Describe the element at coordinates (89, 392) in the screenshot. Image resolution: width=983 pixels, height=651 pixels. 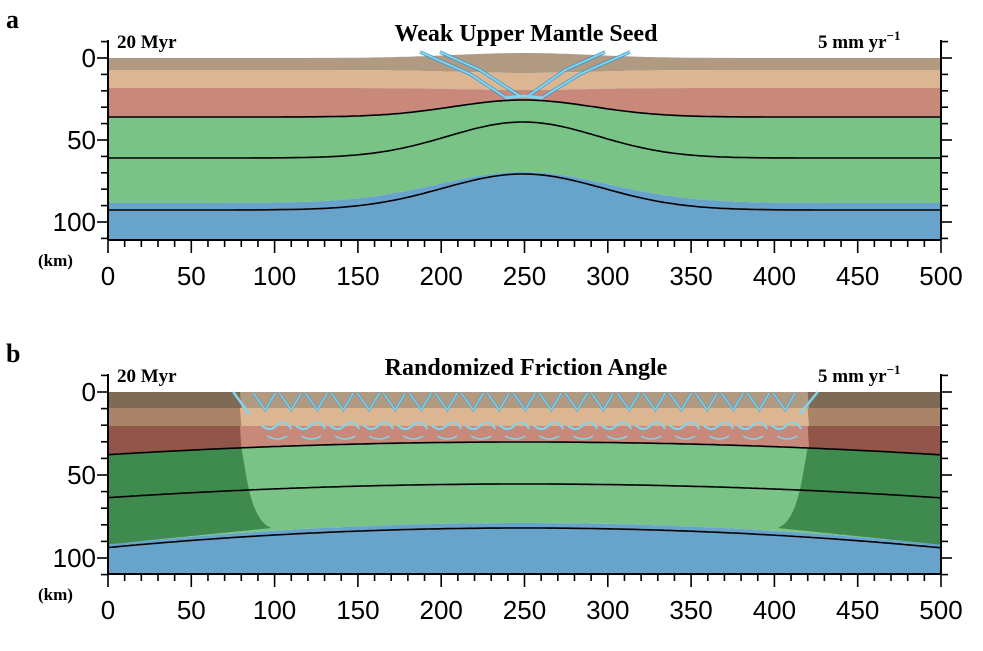
I see `y-tick-label: 0` at that location.